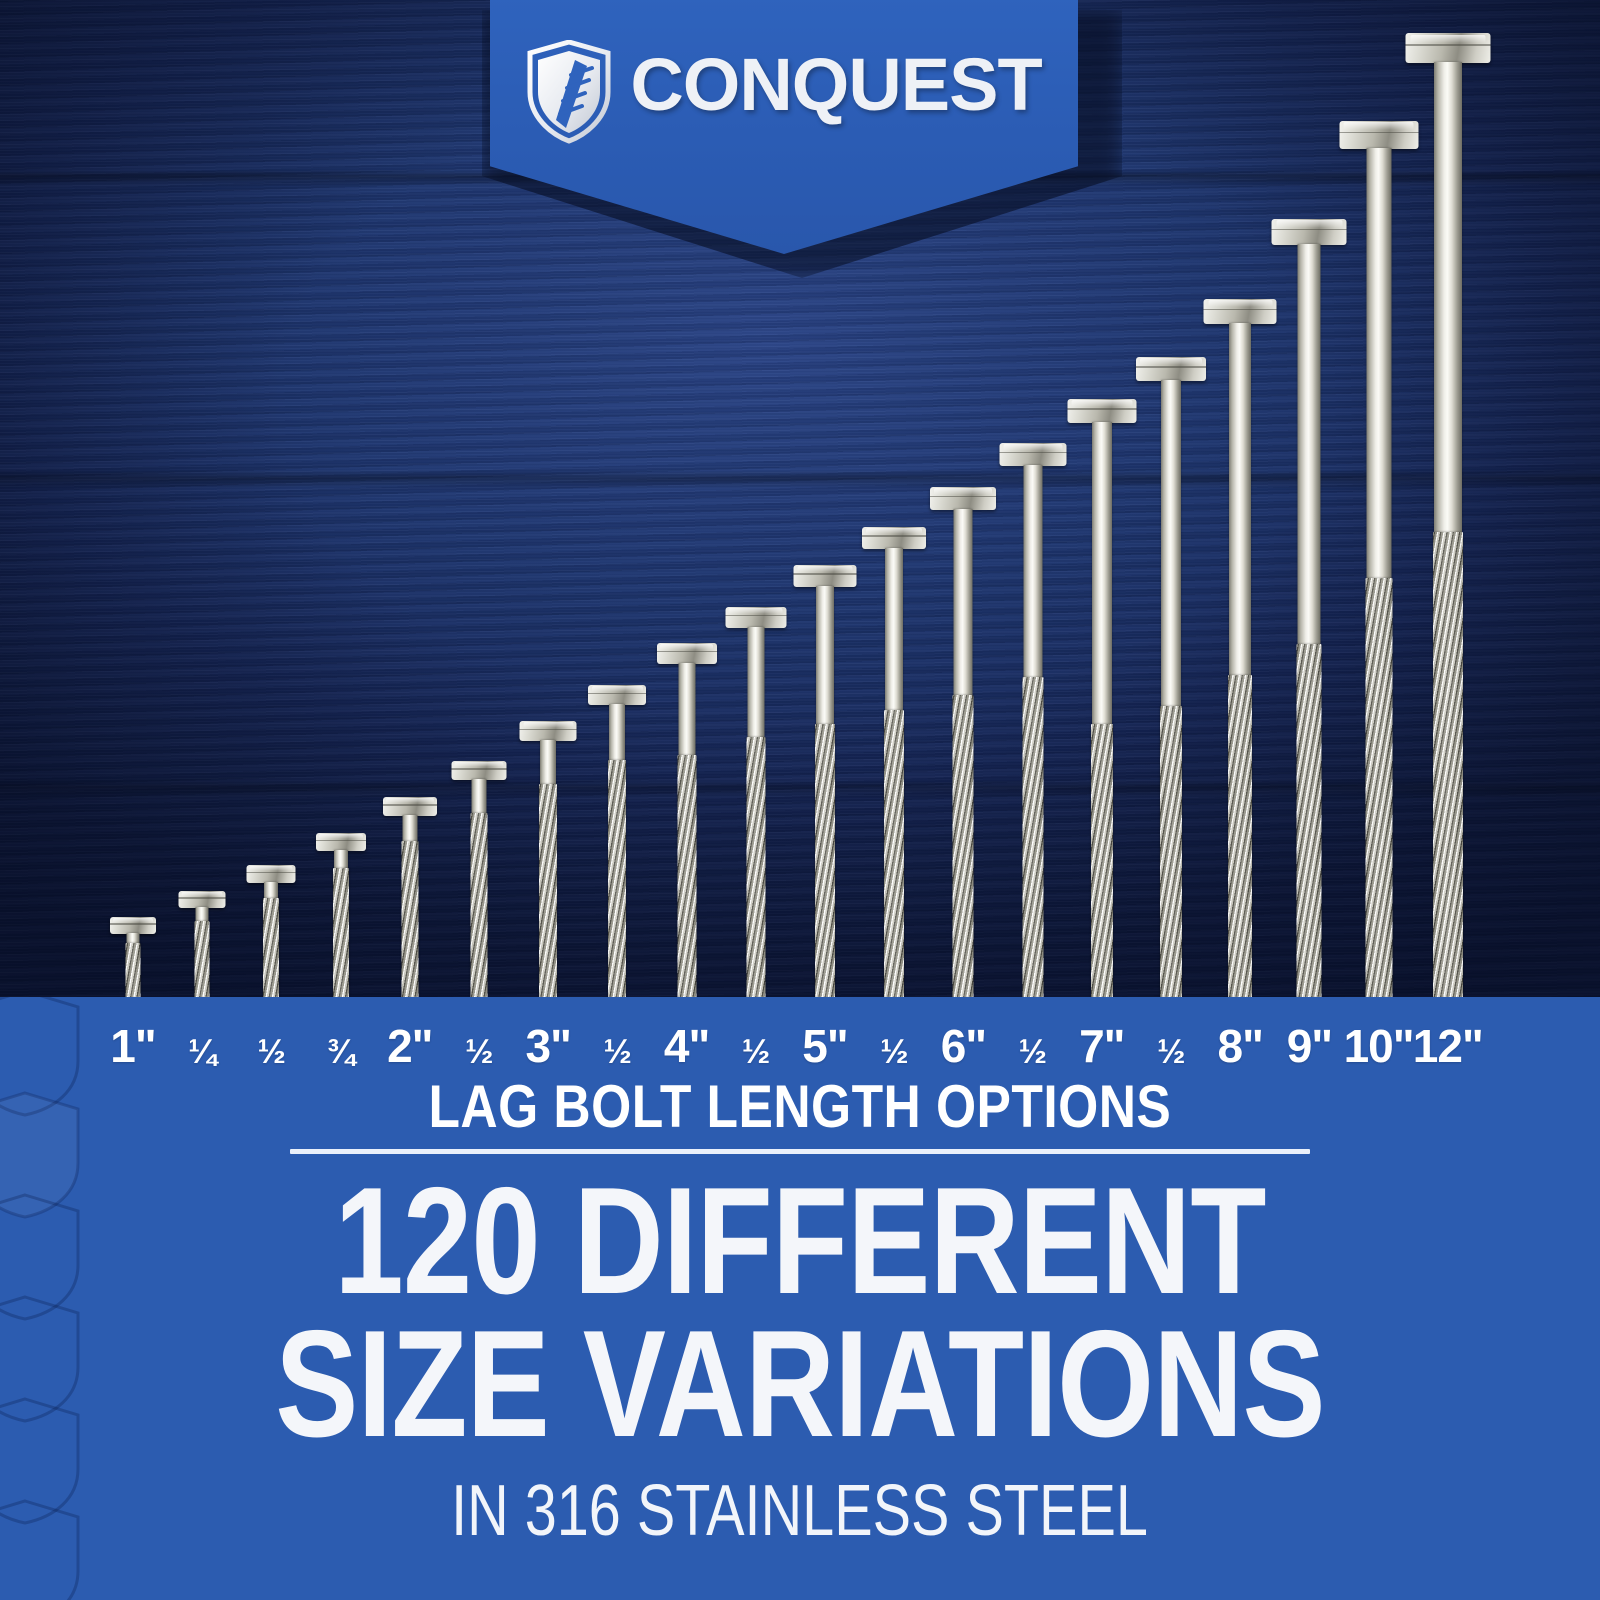 Image resolution: width=1600 pixels, height=1600 pixels. I want to click on size-label: 3", so click(548, 1046).